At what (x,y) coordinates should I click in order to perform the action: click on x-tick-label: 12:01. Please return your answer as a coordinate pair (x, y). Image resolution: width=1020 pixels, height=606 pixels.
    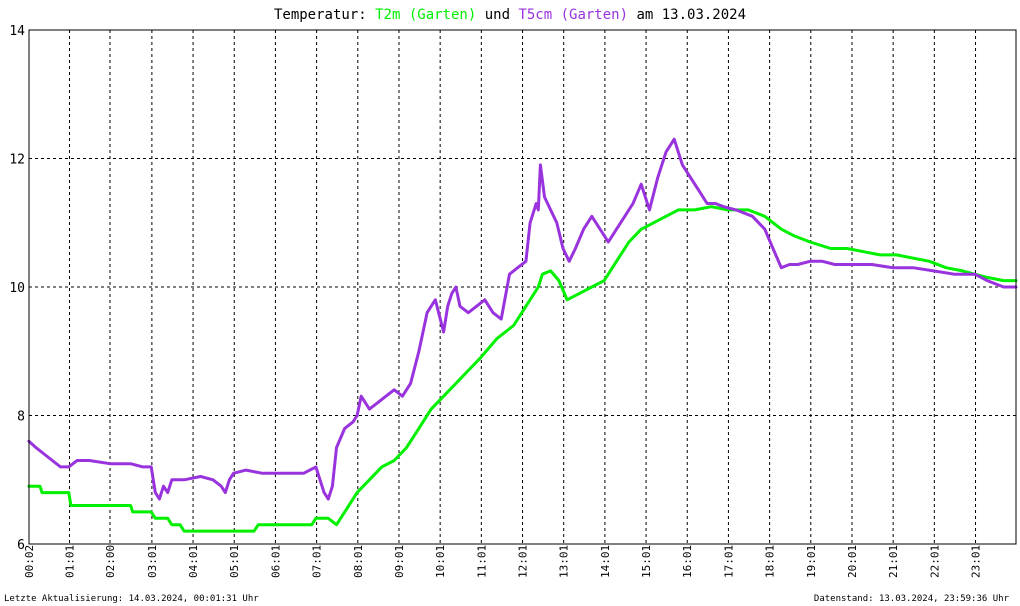
    Looking at the image, I should click on (523, 561).